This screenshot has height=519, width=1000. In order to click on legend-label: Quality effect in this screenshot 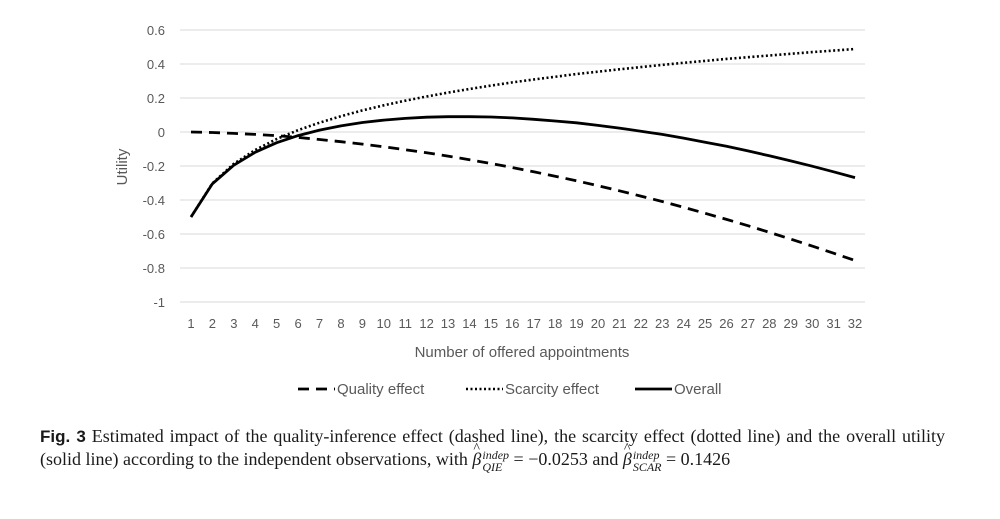, I will do `click(381, 389)`.